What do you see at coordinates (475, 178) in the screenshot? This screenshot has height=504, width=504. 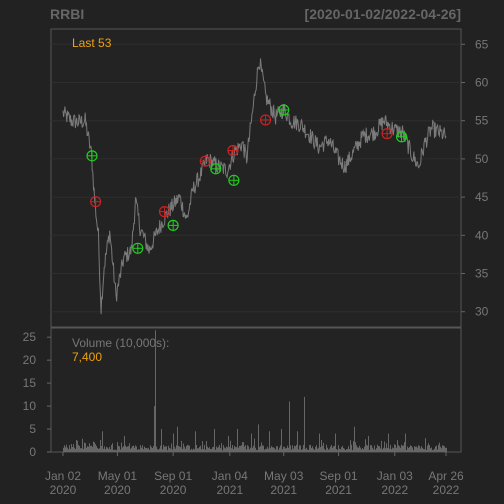 I see `price-y-axis: 30 35 40 45 50 55 60 65` at bounding box center [475, 178].